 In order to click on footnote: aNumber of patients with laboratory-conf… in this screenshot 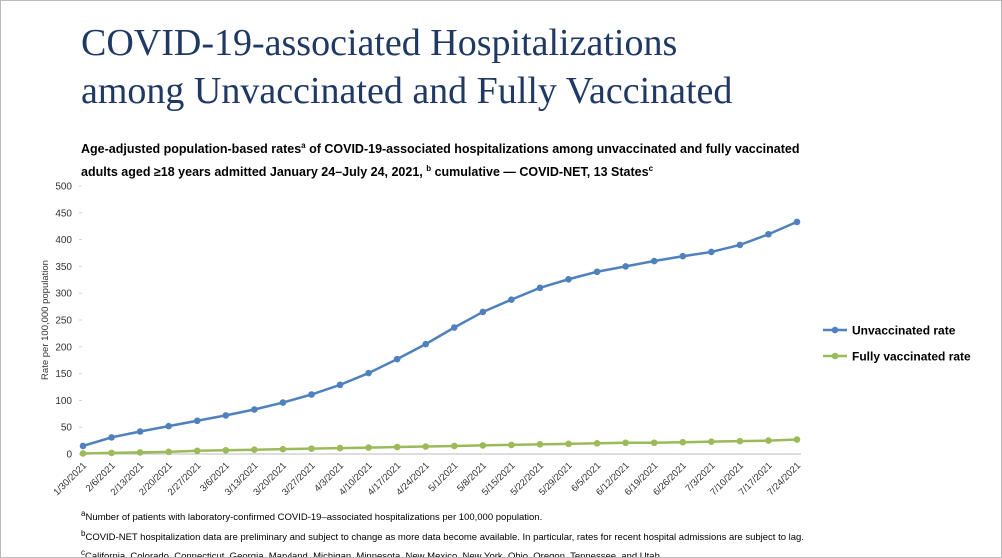, I will do `click(442, 516)`.